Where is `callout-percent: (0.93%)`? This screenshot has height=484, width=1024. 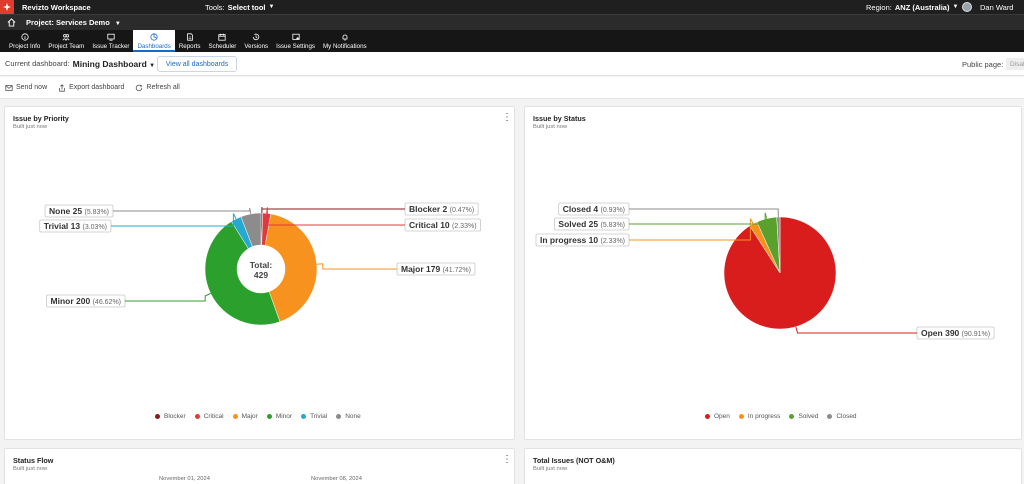 callout-percent: (0.93%) is located at coordinates (612, 210).